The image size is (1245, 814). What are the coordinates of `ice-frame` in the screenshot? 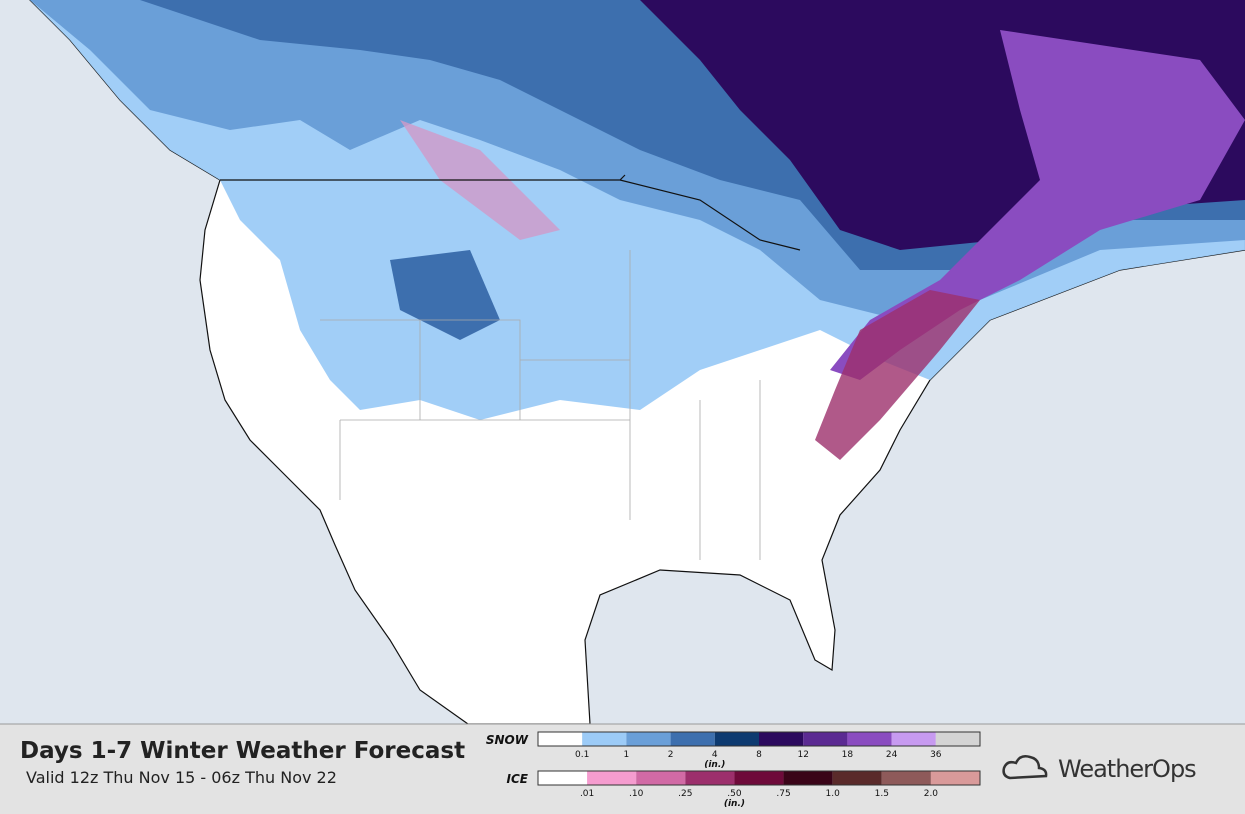 It's located at (759, 778).